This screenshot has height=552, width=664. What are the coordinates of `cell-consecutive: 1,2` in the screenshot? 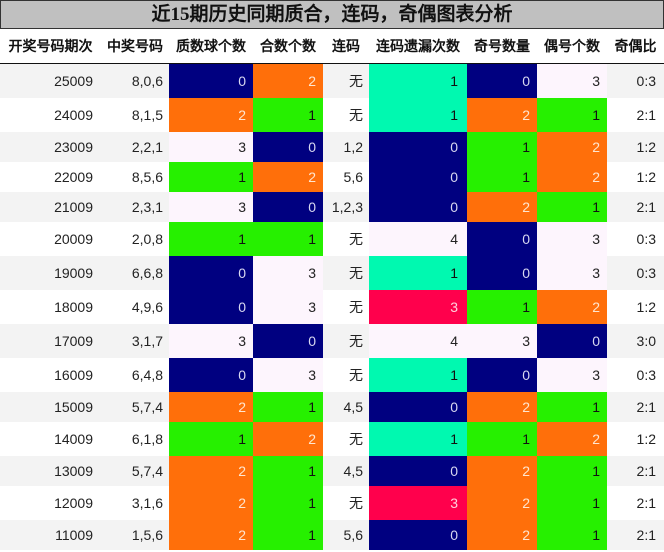 It's located at (353, 147).